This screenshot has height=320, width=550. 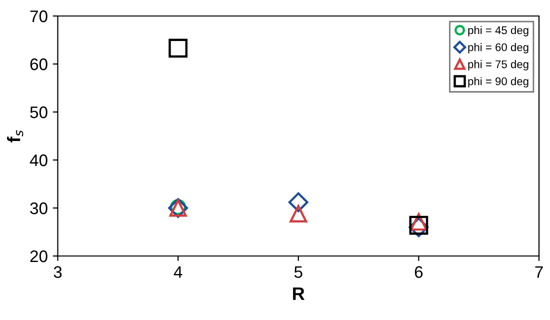 I want to click on y-tick-label: 70, so click(x=39, y=16).